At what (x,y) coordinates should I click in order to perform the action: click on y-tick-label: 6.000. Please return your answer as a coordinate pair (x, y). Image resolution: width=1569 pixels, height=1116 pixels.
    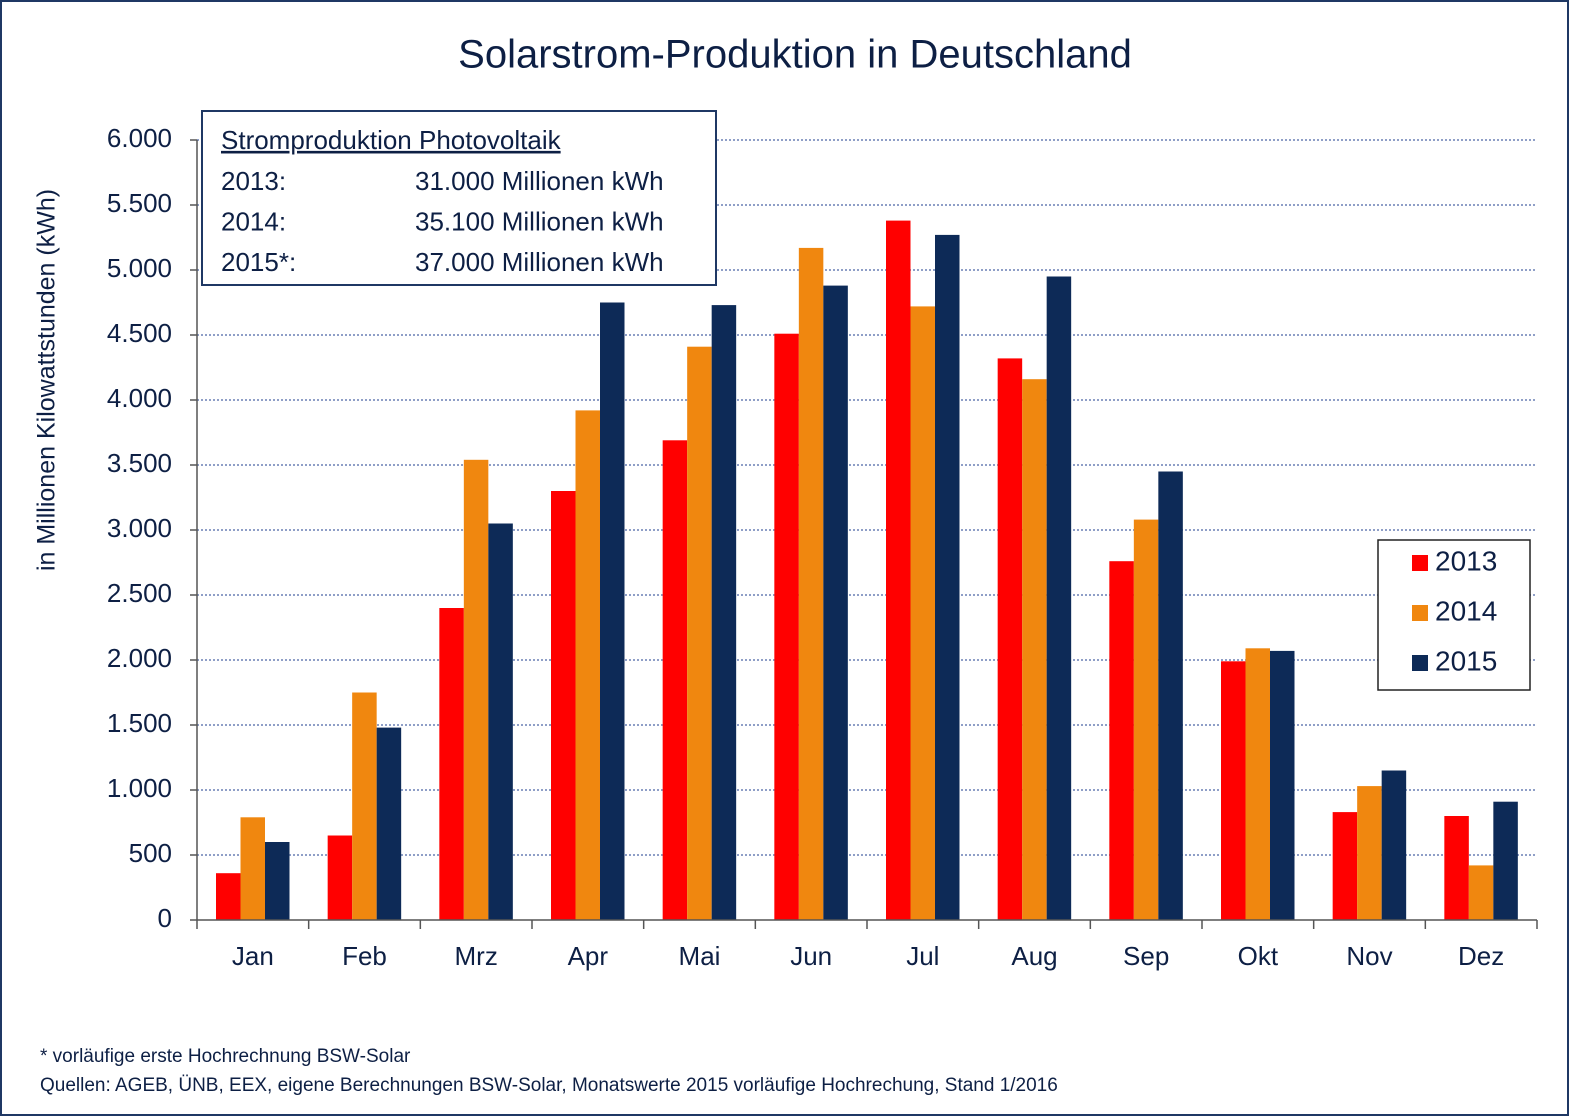
    Looking at the image, I should click on (139, 138).